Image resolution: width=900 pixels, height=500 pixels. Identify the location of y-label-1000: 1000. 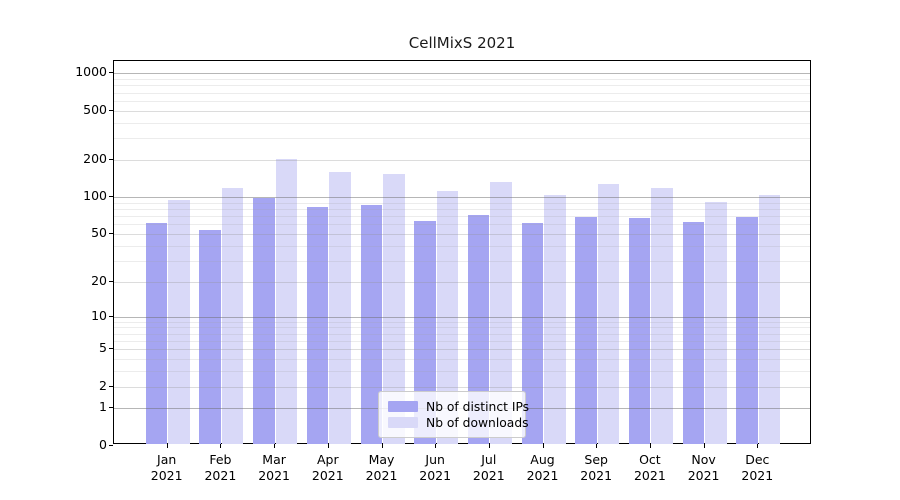
(91, 72).